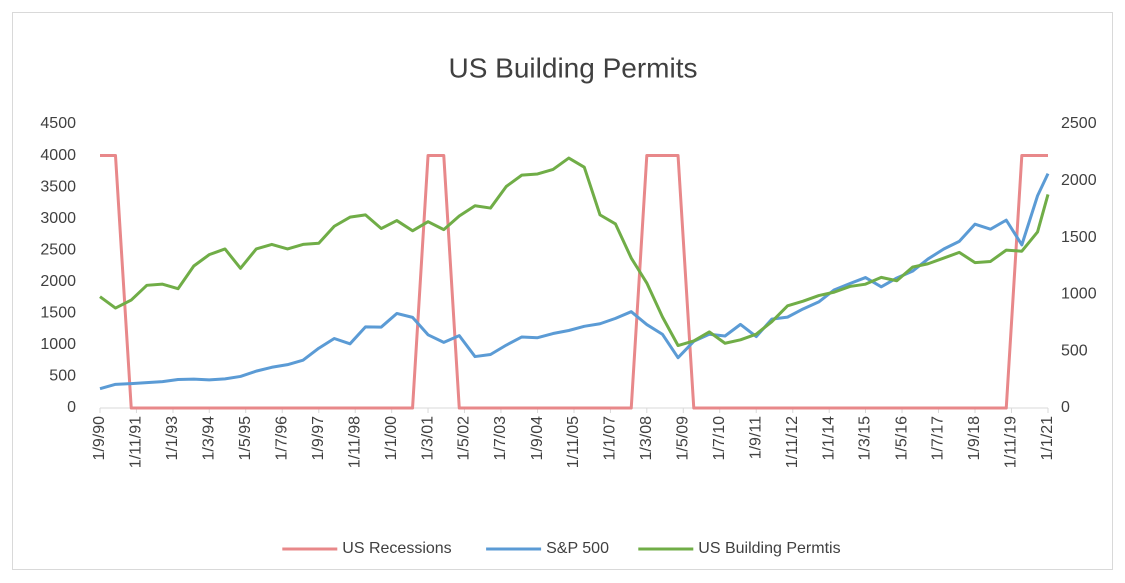 This screenshot has height=583, width=1125. What do you see at coordinates (646, 438) in the screenshot?
I see `x-tick-label: 1/3/08` at bounding box center [646, 438].